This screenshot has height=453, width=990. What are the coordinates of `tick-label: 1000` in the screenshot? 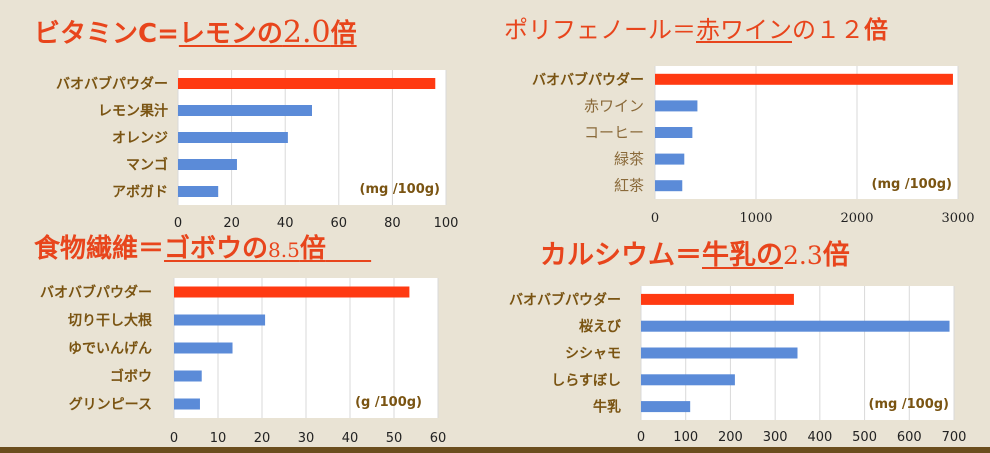 It's located at (755, 218).